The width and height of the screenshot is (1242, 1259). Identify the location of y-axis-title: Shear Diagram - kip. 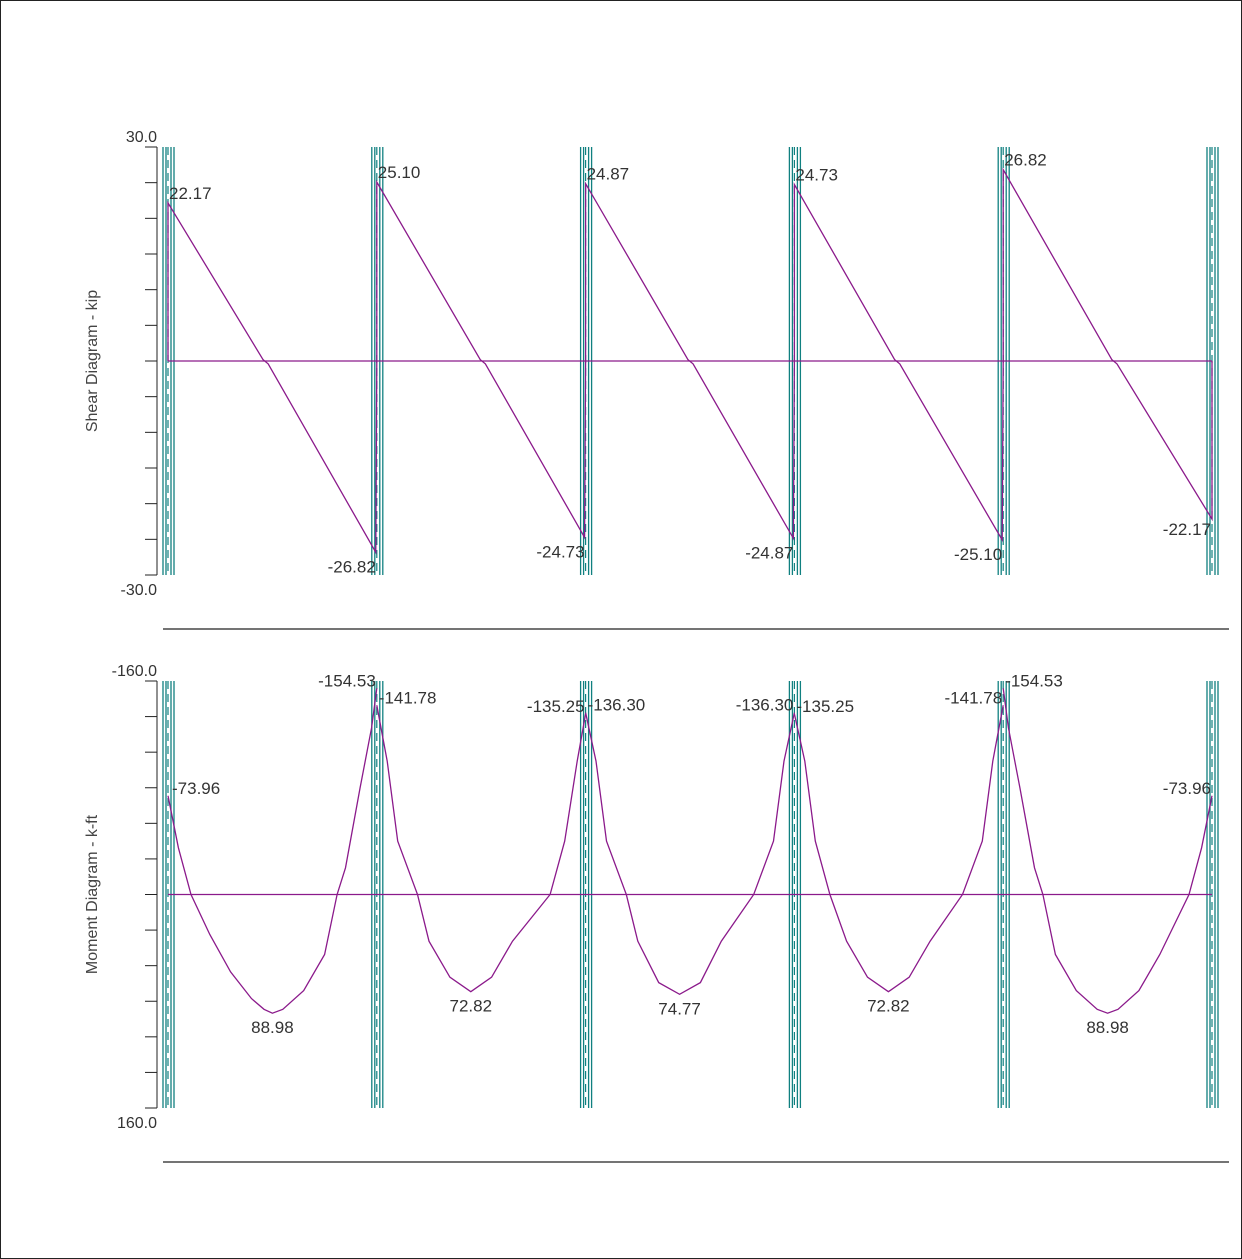
(92, 361).